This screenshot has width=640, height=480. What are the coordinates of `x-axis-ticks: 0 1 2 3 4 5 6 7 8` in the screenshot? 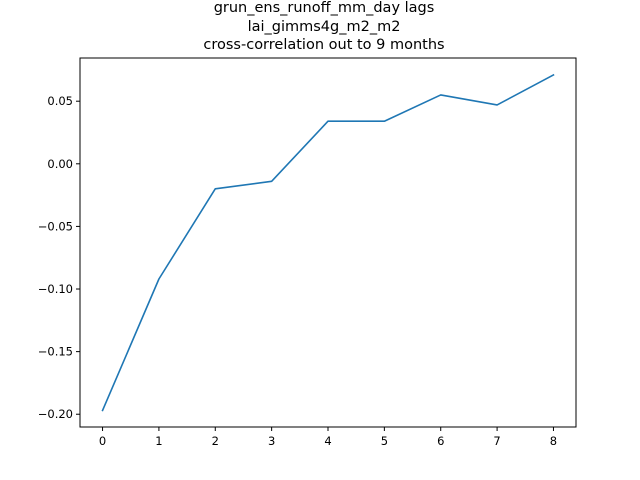 It's located at (328, 437).